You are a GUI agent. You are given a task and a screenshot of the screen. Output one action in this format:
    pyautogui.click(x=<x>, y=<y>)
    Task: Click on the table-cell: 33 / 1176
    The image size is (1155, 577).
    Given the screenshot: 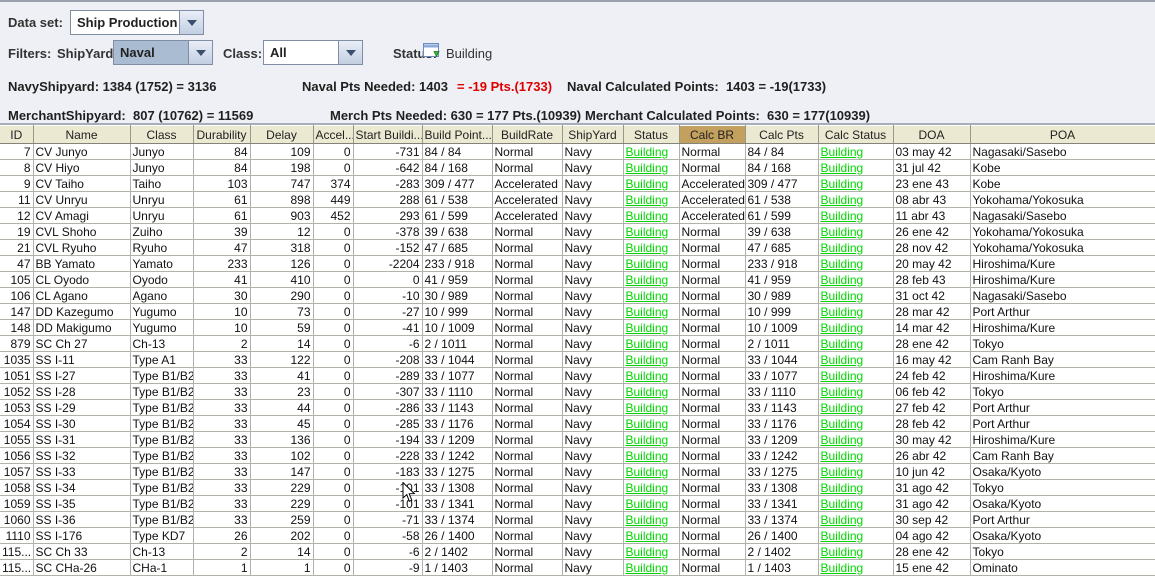 What is the action you would take?
    pyautogui.click(x=782, y=423)
    